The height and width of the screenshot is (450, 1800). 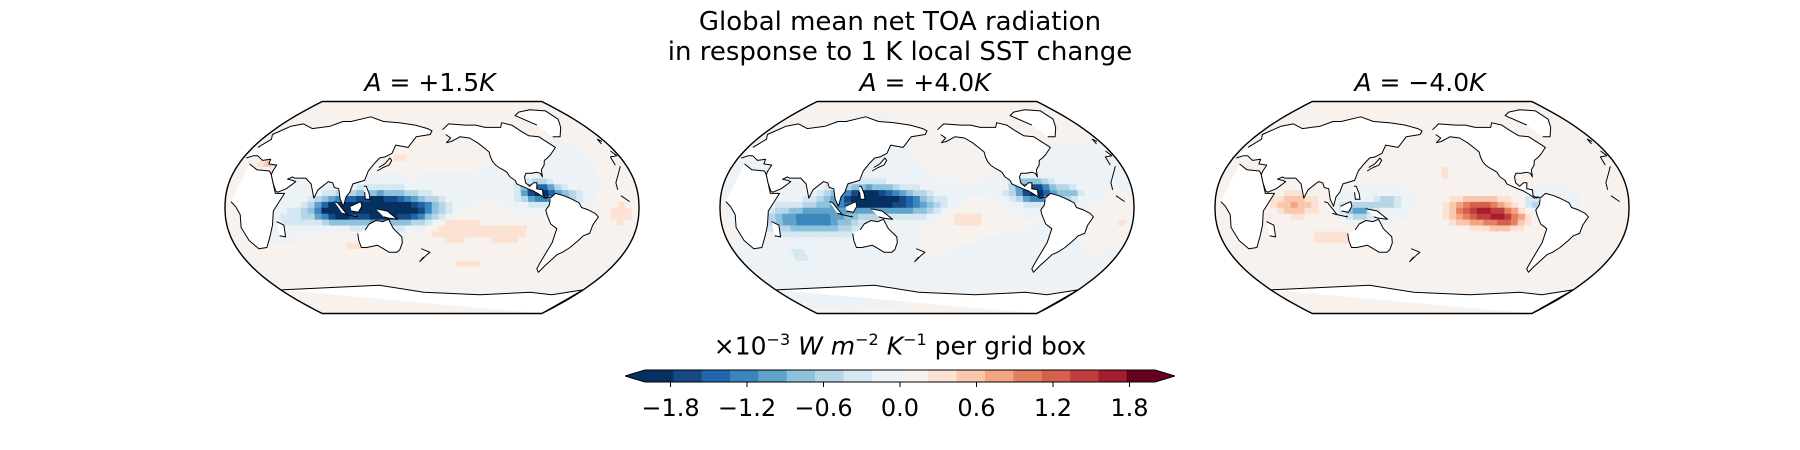 What do you see at coordinates (1363, 82) in the screenshot?
I see `panel-3-title-var: A` at bounding box center [1363, 82].